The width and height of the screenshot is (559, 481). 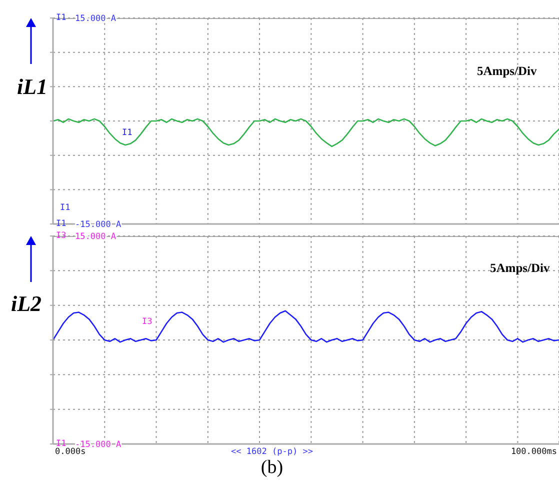 What do you see at coordinates (26, 304) in the screenshot?
I see `y-axis-title: iL2` at bounding box center [26, 304].